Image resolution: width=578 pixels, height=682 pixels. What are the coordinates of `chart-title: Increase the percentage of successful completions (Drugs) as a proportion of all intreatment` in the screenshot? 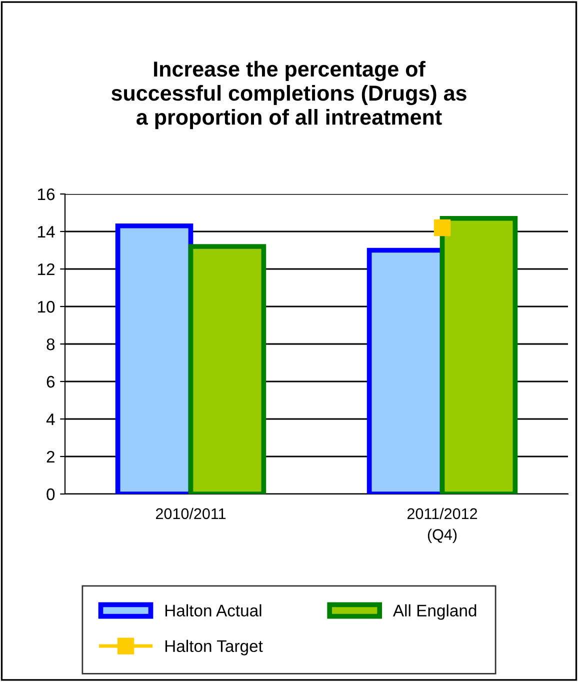 It's located at (289, 95).